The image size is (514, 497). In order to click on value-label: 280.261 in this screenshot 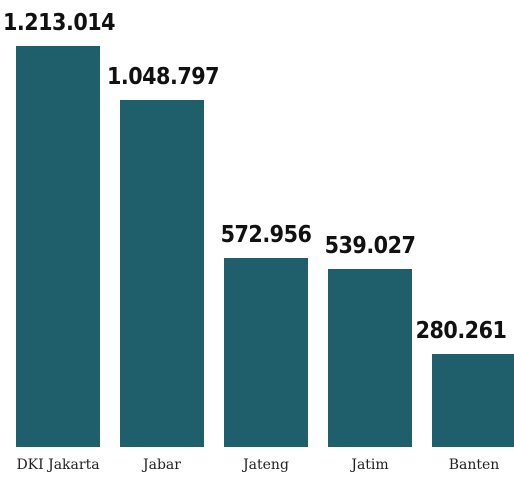, I will do `click(461, 331)`.